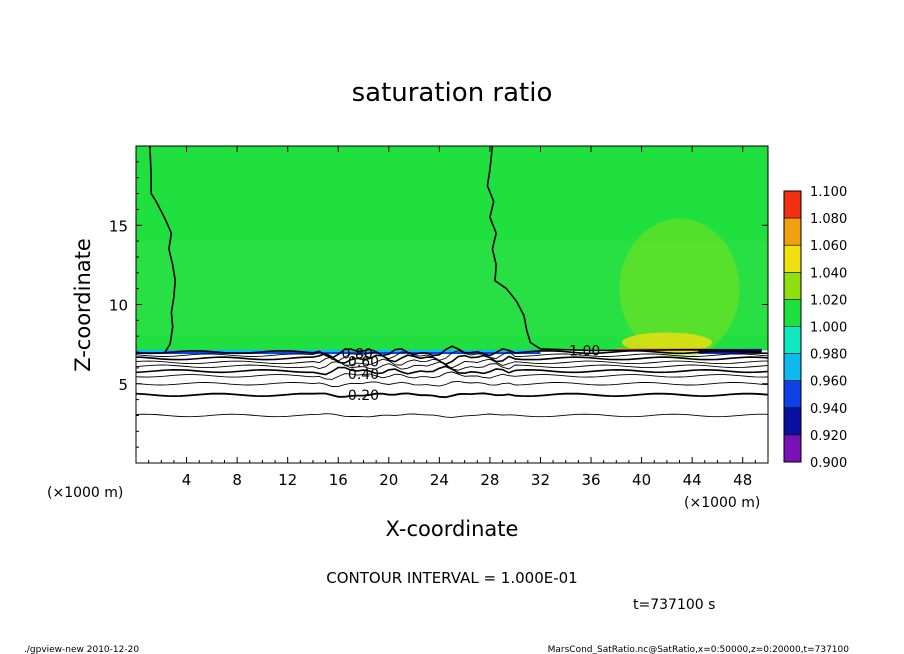 The height and width of the screenshot is (654, 904). What do you see at coordinates (828, 192) in the screenshot?
I see `colorbar-label: 1.100` at bounding box center [828, 192].